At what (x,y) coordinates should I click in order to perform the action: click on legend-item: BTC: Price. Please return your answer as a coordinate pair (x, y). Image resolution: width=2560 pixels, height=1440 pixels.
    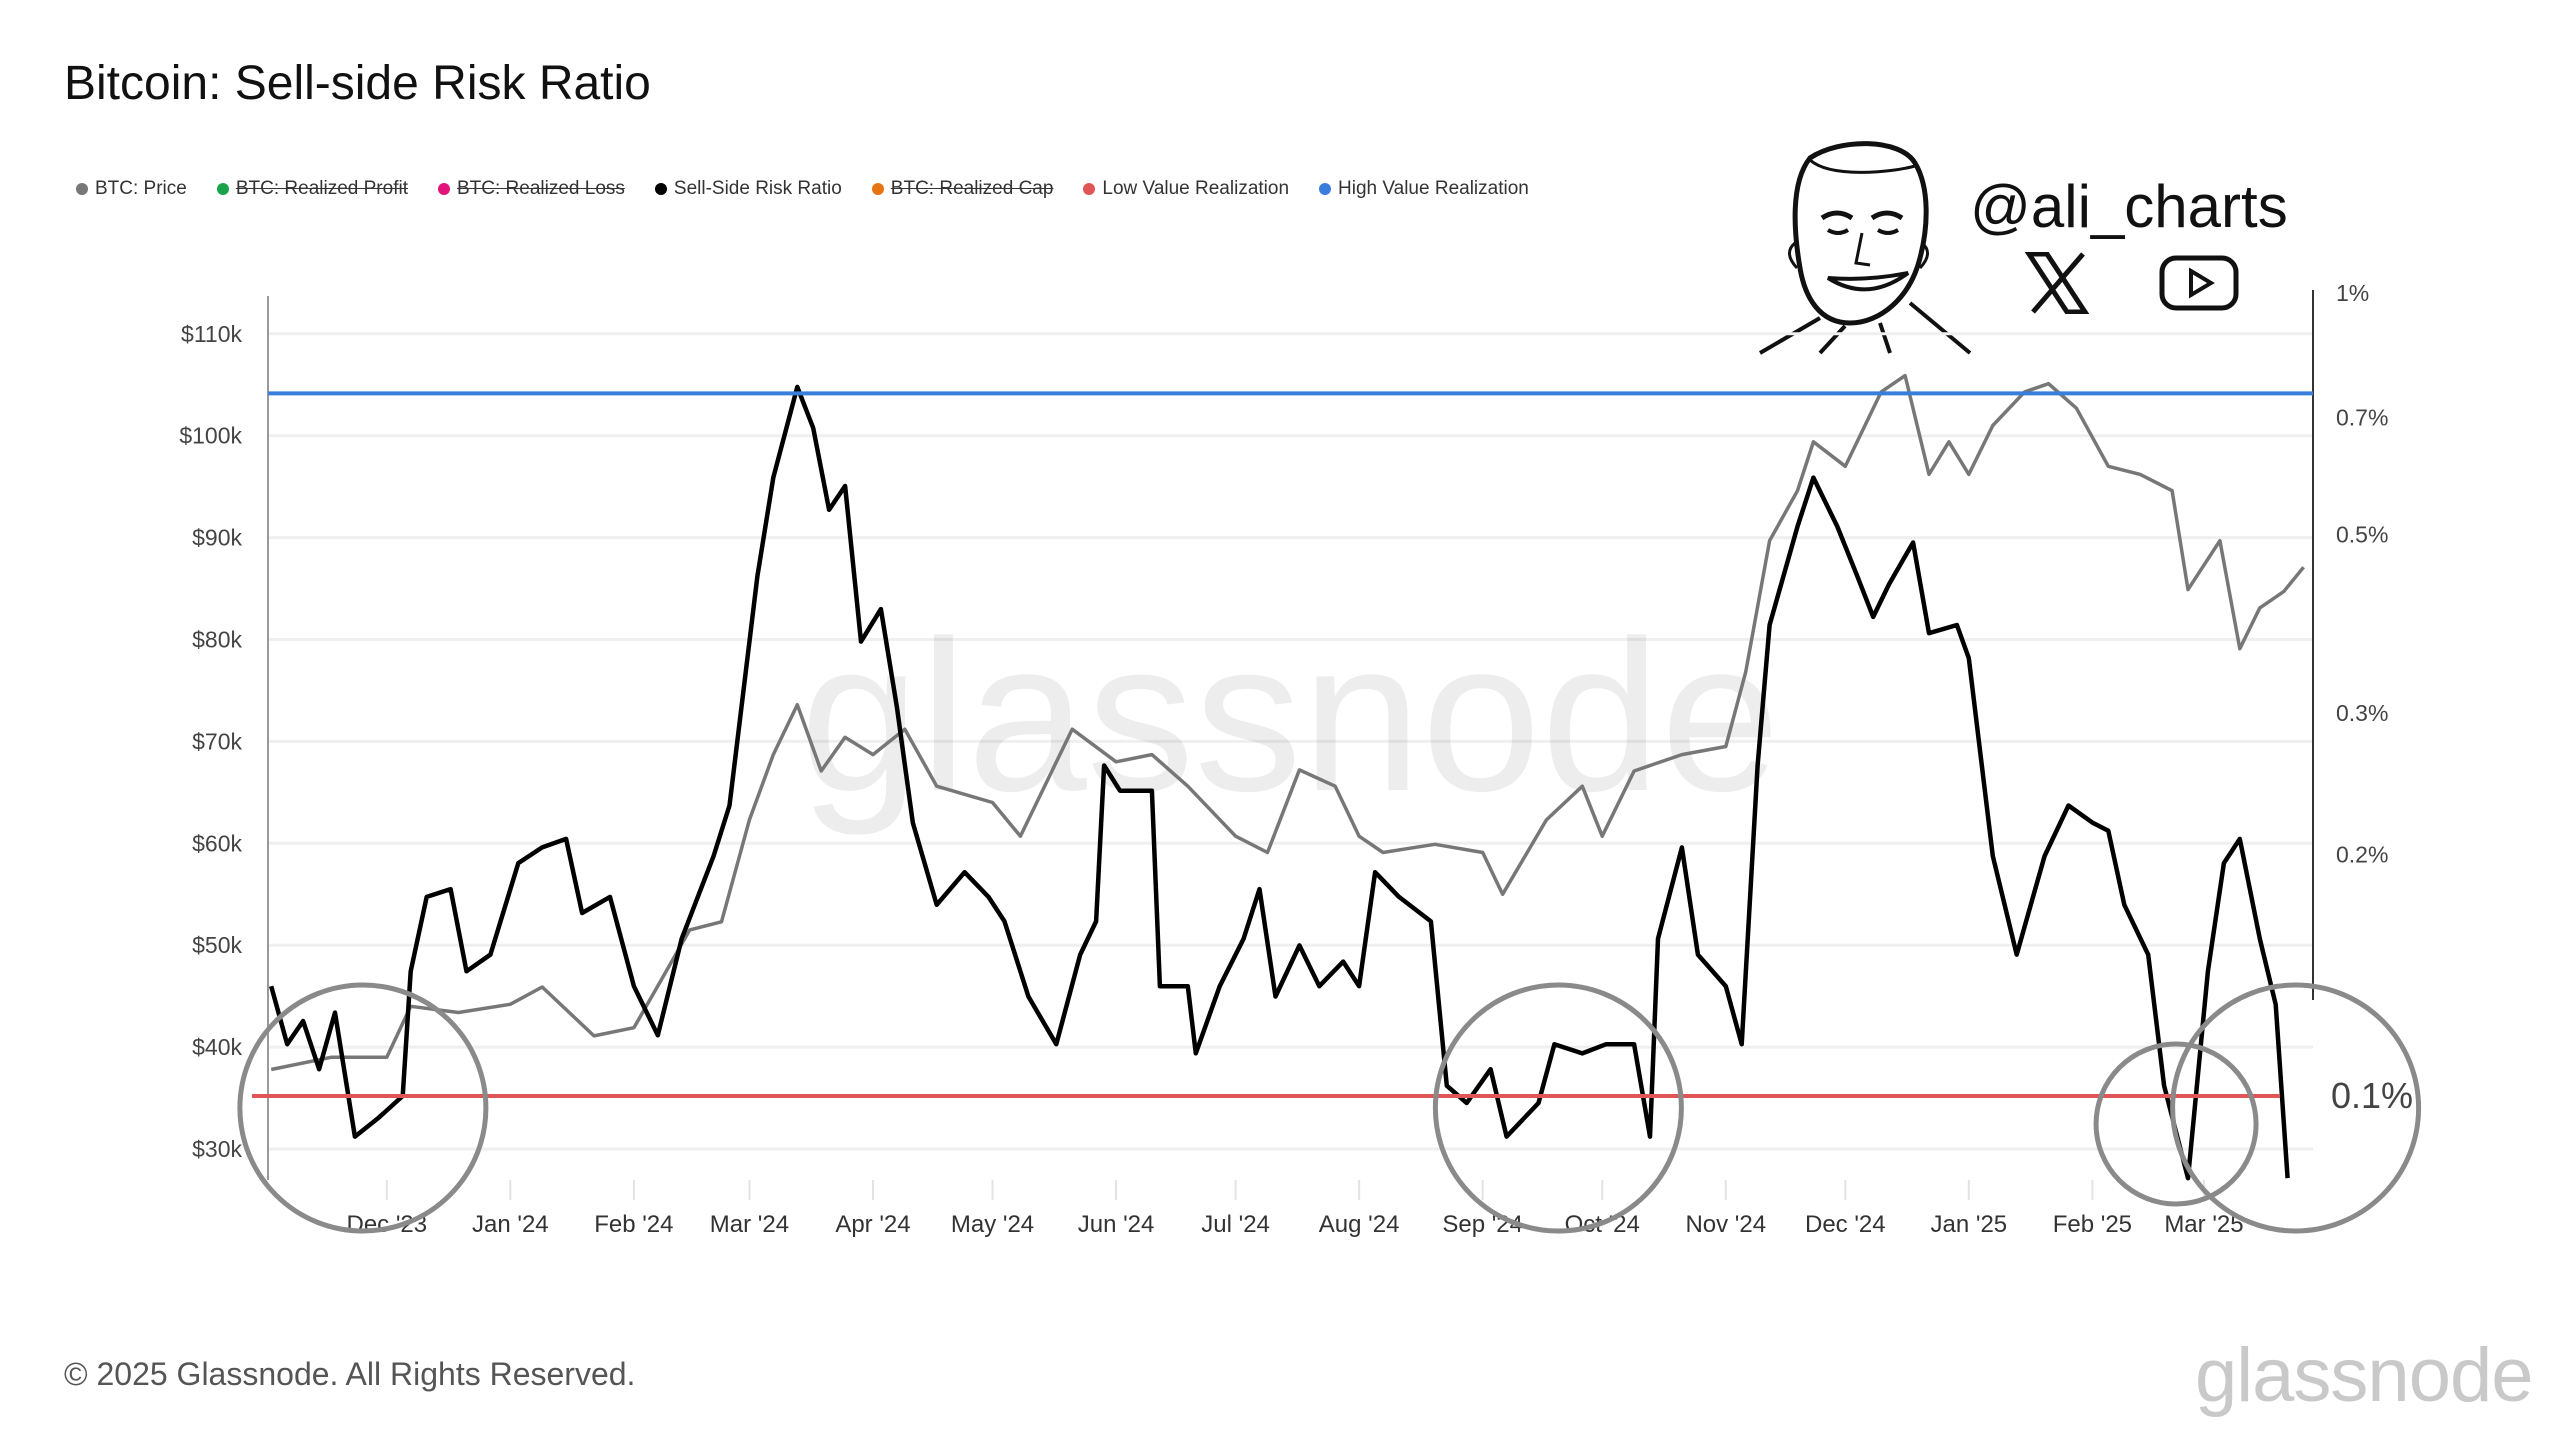
    Looking at the image, I should click on (131, 189).